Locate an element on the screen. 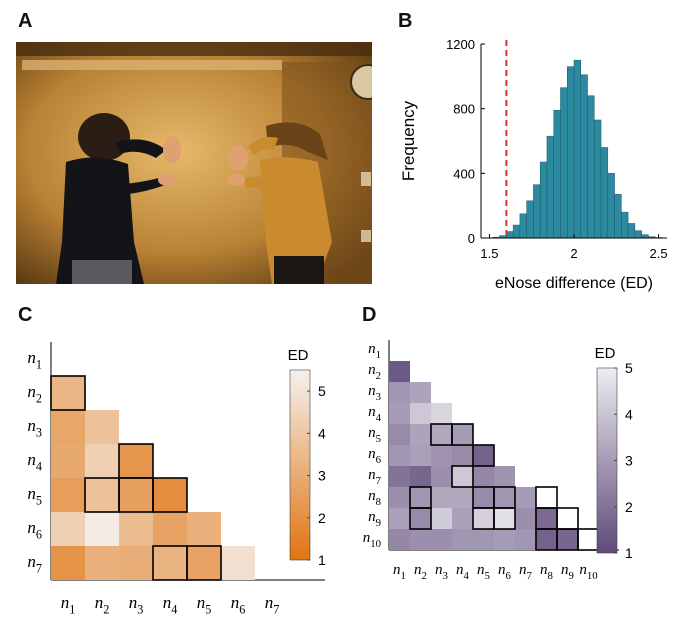  colorbar-title: ED is located at coordinates (298, 355).